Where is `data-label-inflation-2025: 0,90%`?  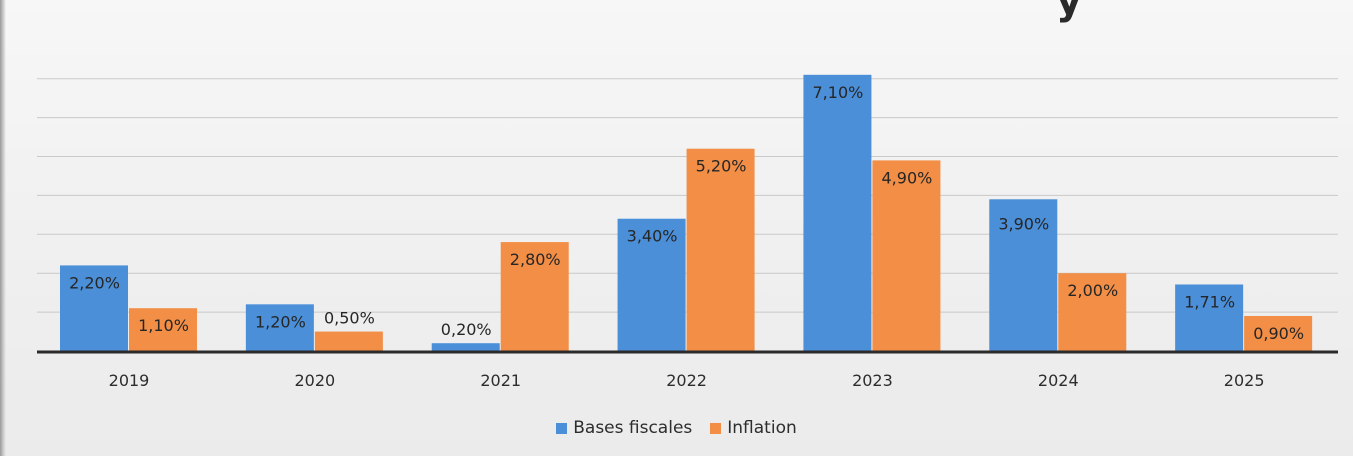 data-label-inflation-2025: 0,90% is located at coordinates (1278, 333).